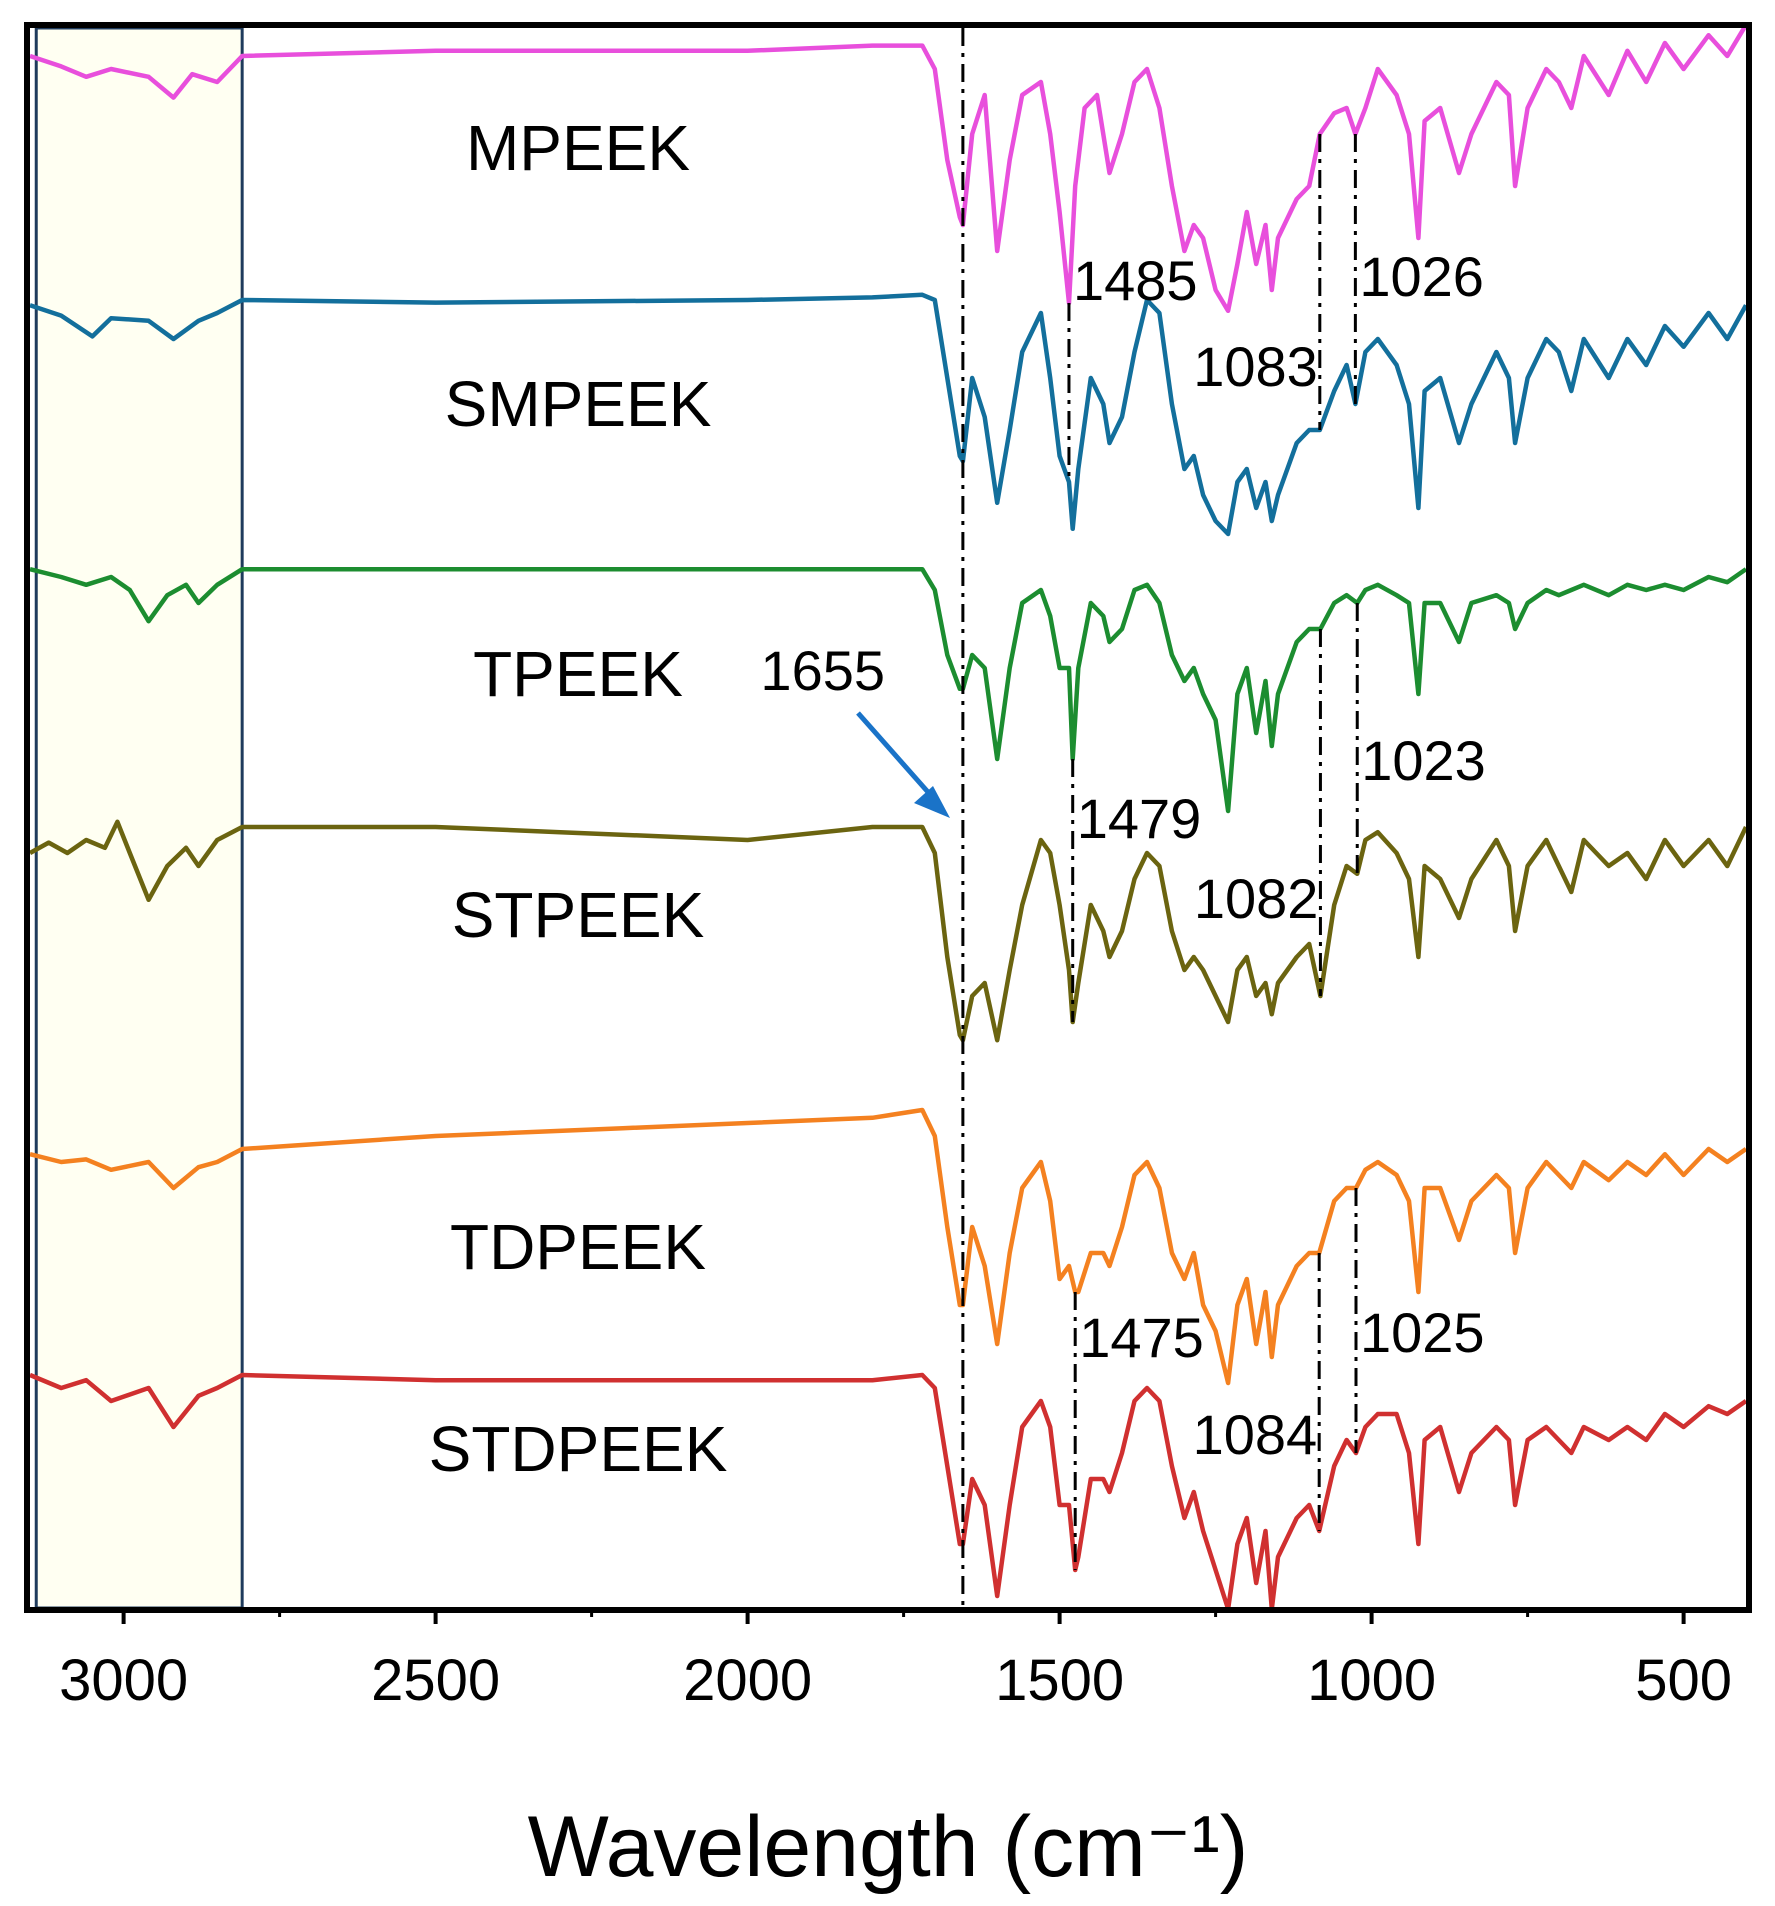 The width and height of the screenshot is (1775, 1906). I want to click on series-line-stdpeek, so click(888, 1492).